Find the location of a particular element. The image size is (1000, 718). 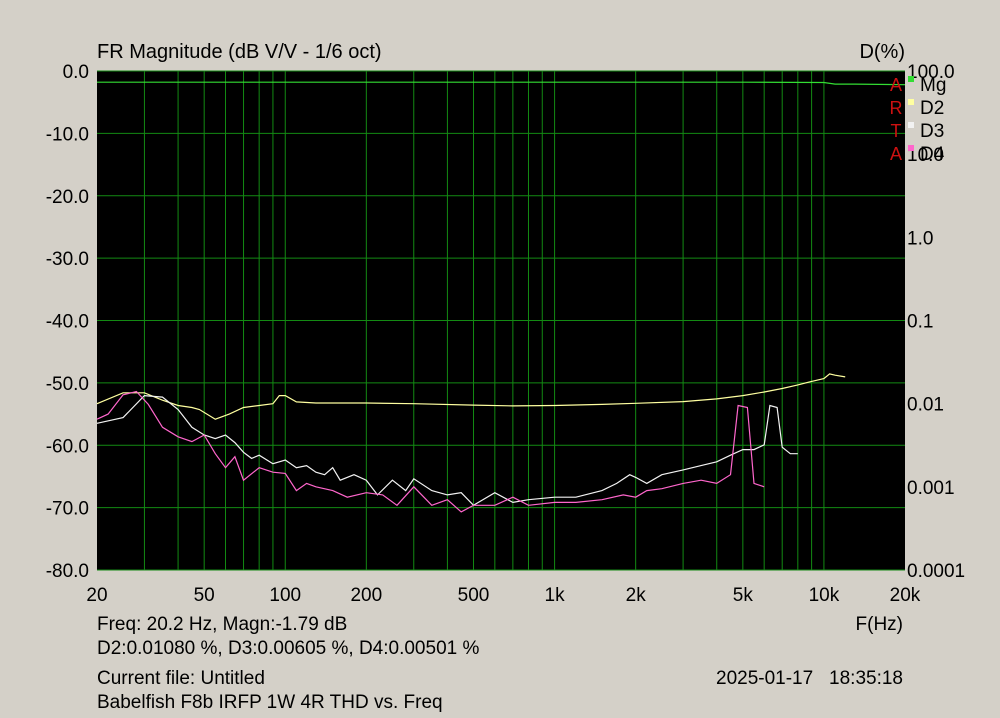

legend-label-d3: D3 is located at coordinates (932, 131).